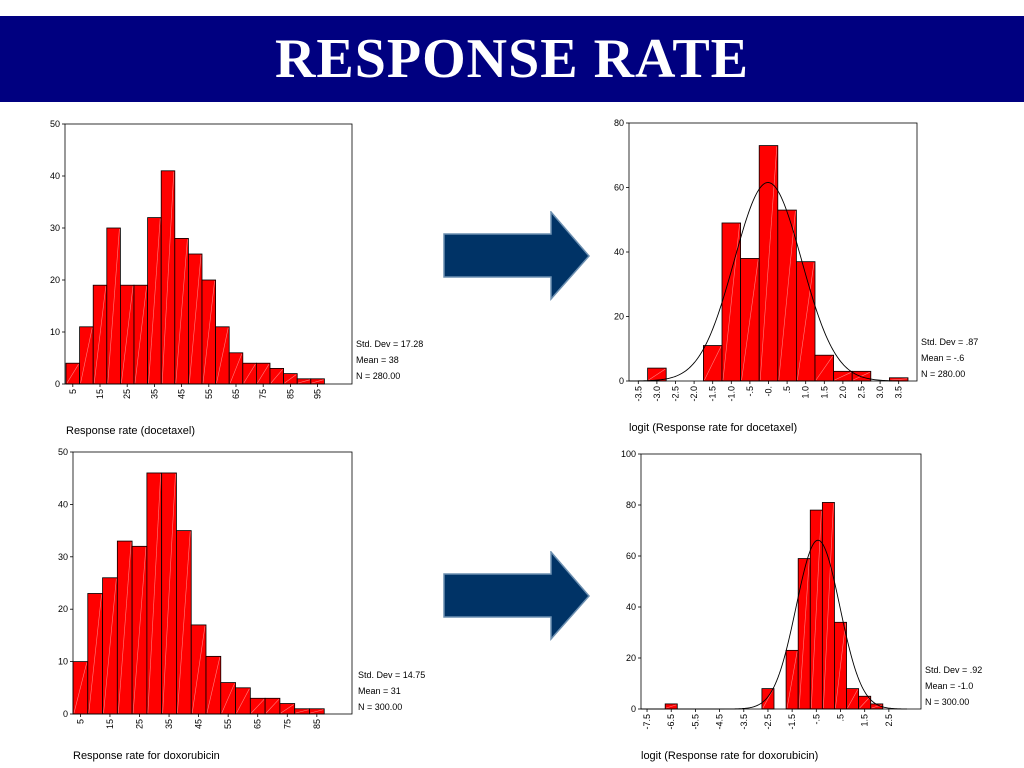 The height and width of the screenshot is (768, 1024). Describe the element at coordinates (731, 394) in the screenshot. I see `x-tick-label: -1.0` at that location.